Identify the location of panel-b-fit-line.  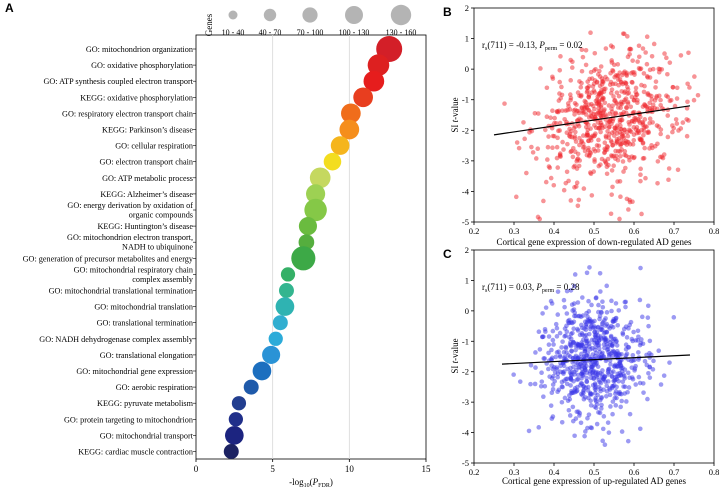
(592, 120).